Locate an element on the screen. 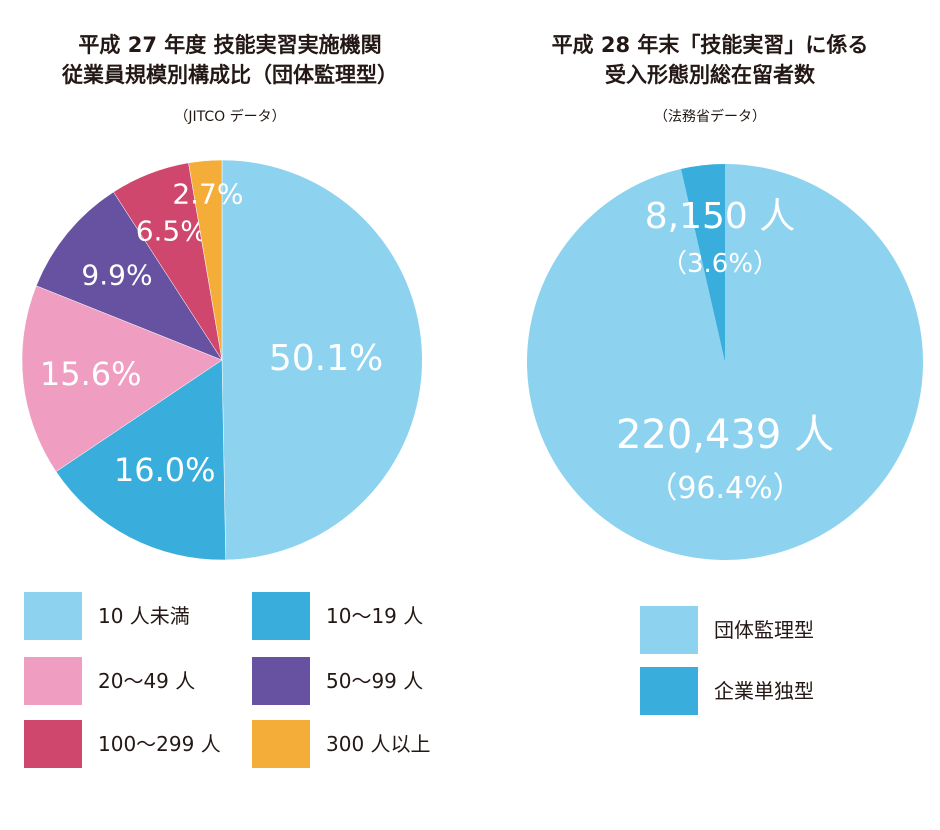 The height and width of the screenshot is (830, 940). right-pie-value-label: 8,150 人 is located at coordinates (720, 216).